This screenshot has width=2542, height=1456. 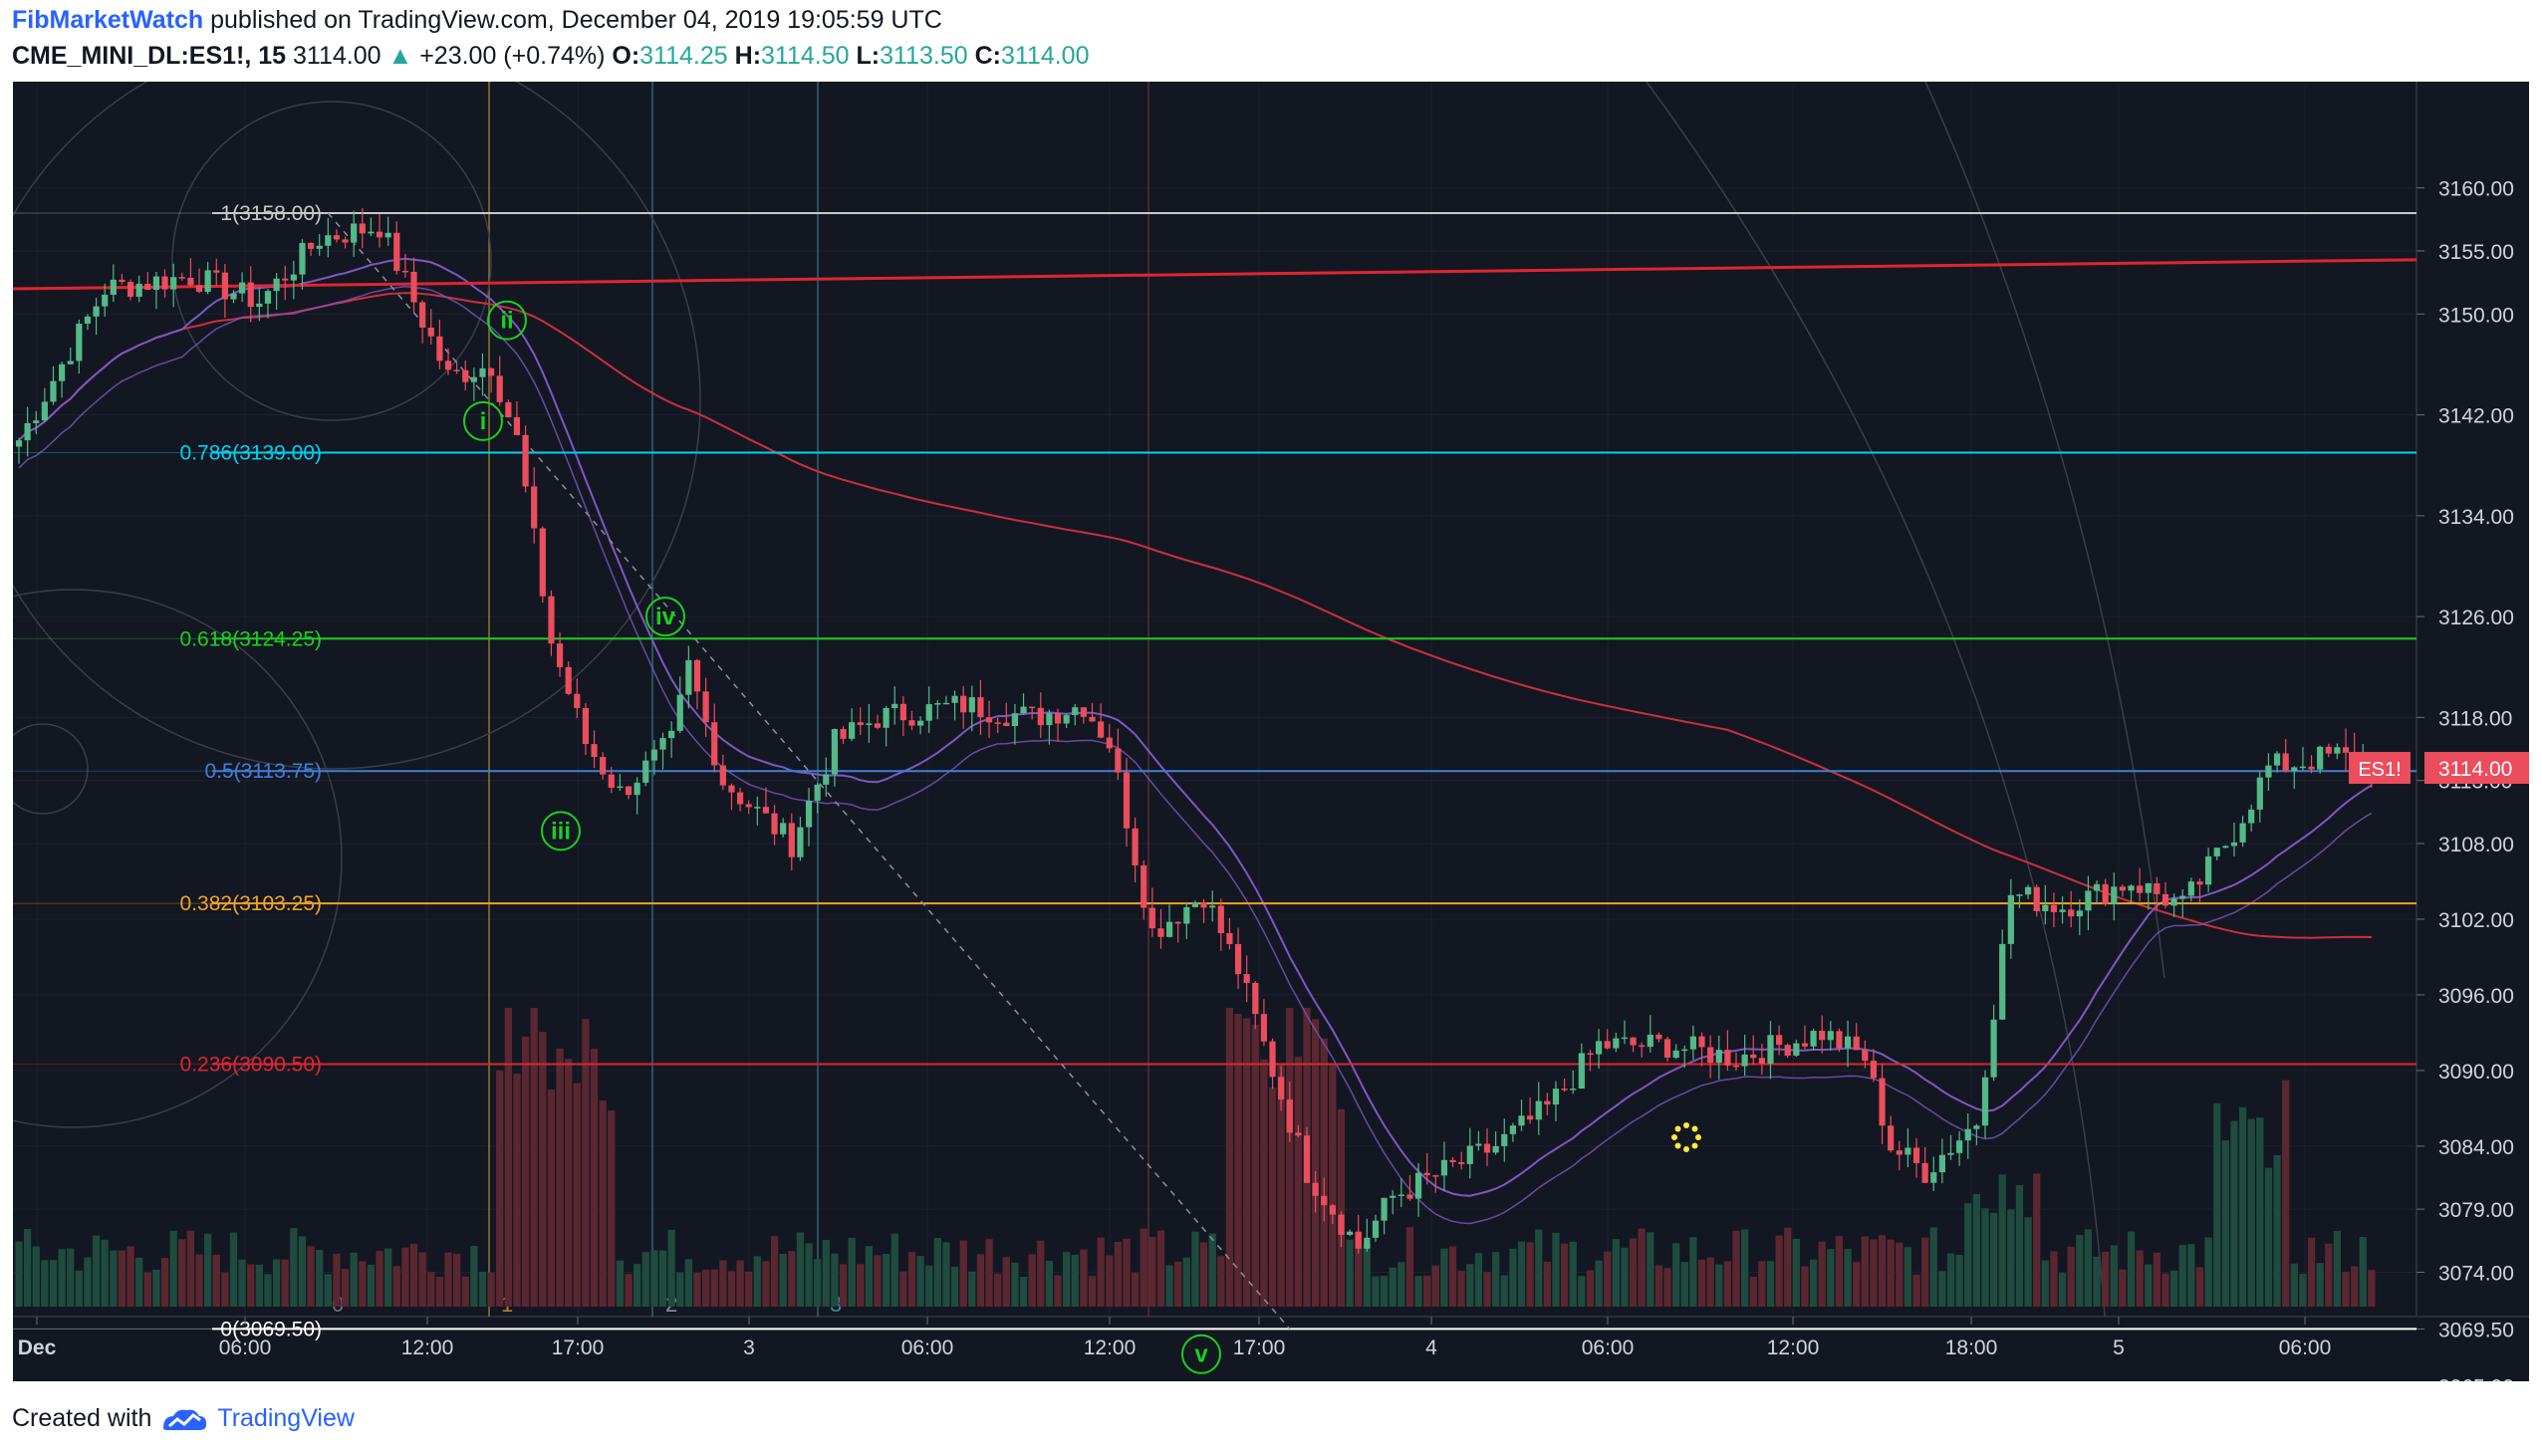 What do you see at coordinates (2476, 920) in the screenshot?
I see `price-tick-label: 3102.00` at bounding box center [2476, 920].